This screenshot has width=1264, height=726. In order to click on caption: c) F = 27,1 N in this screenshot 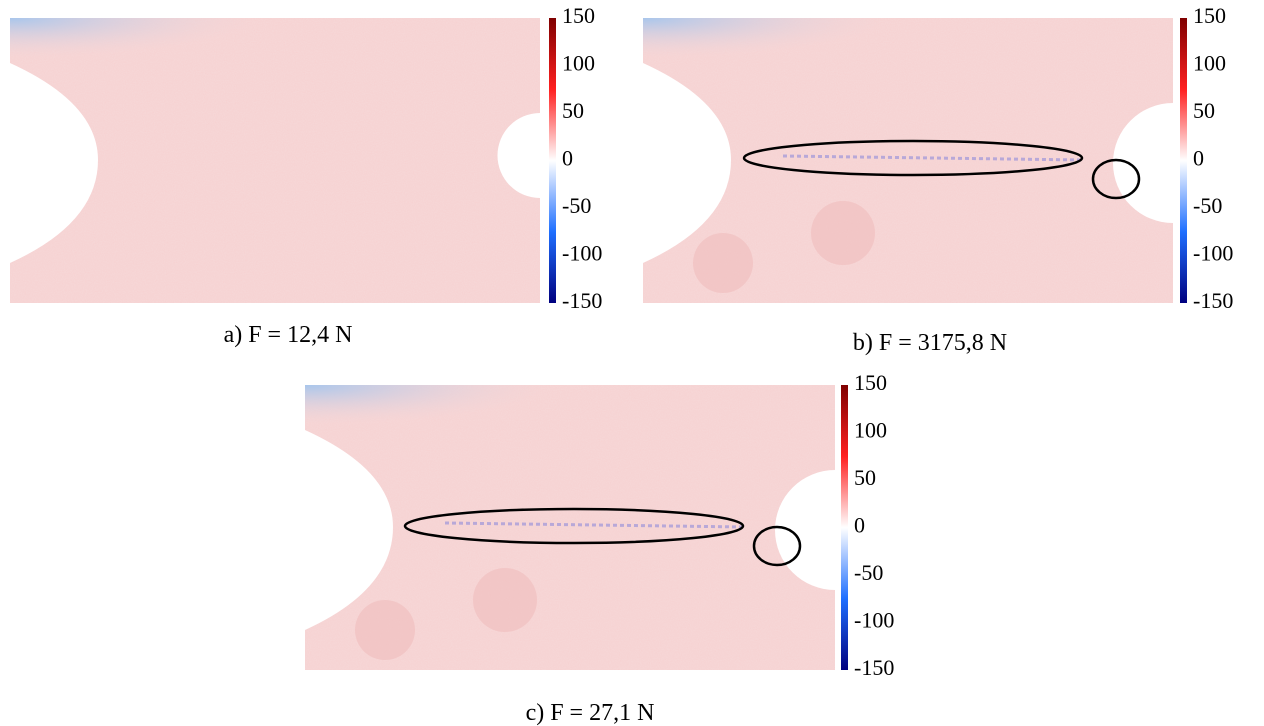, I will do `click(590, 713)`.